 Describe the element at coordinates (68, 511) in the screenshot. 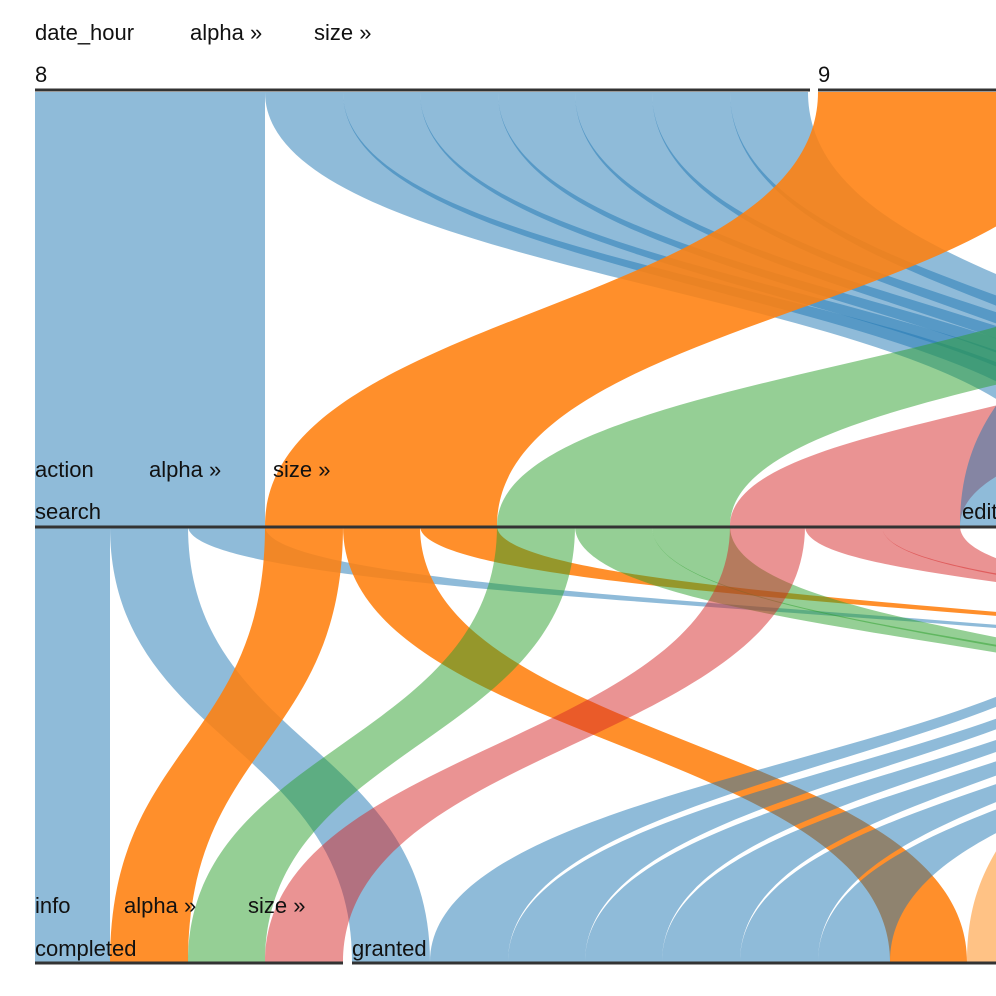

I see `category-label: search` at that location.